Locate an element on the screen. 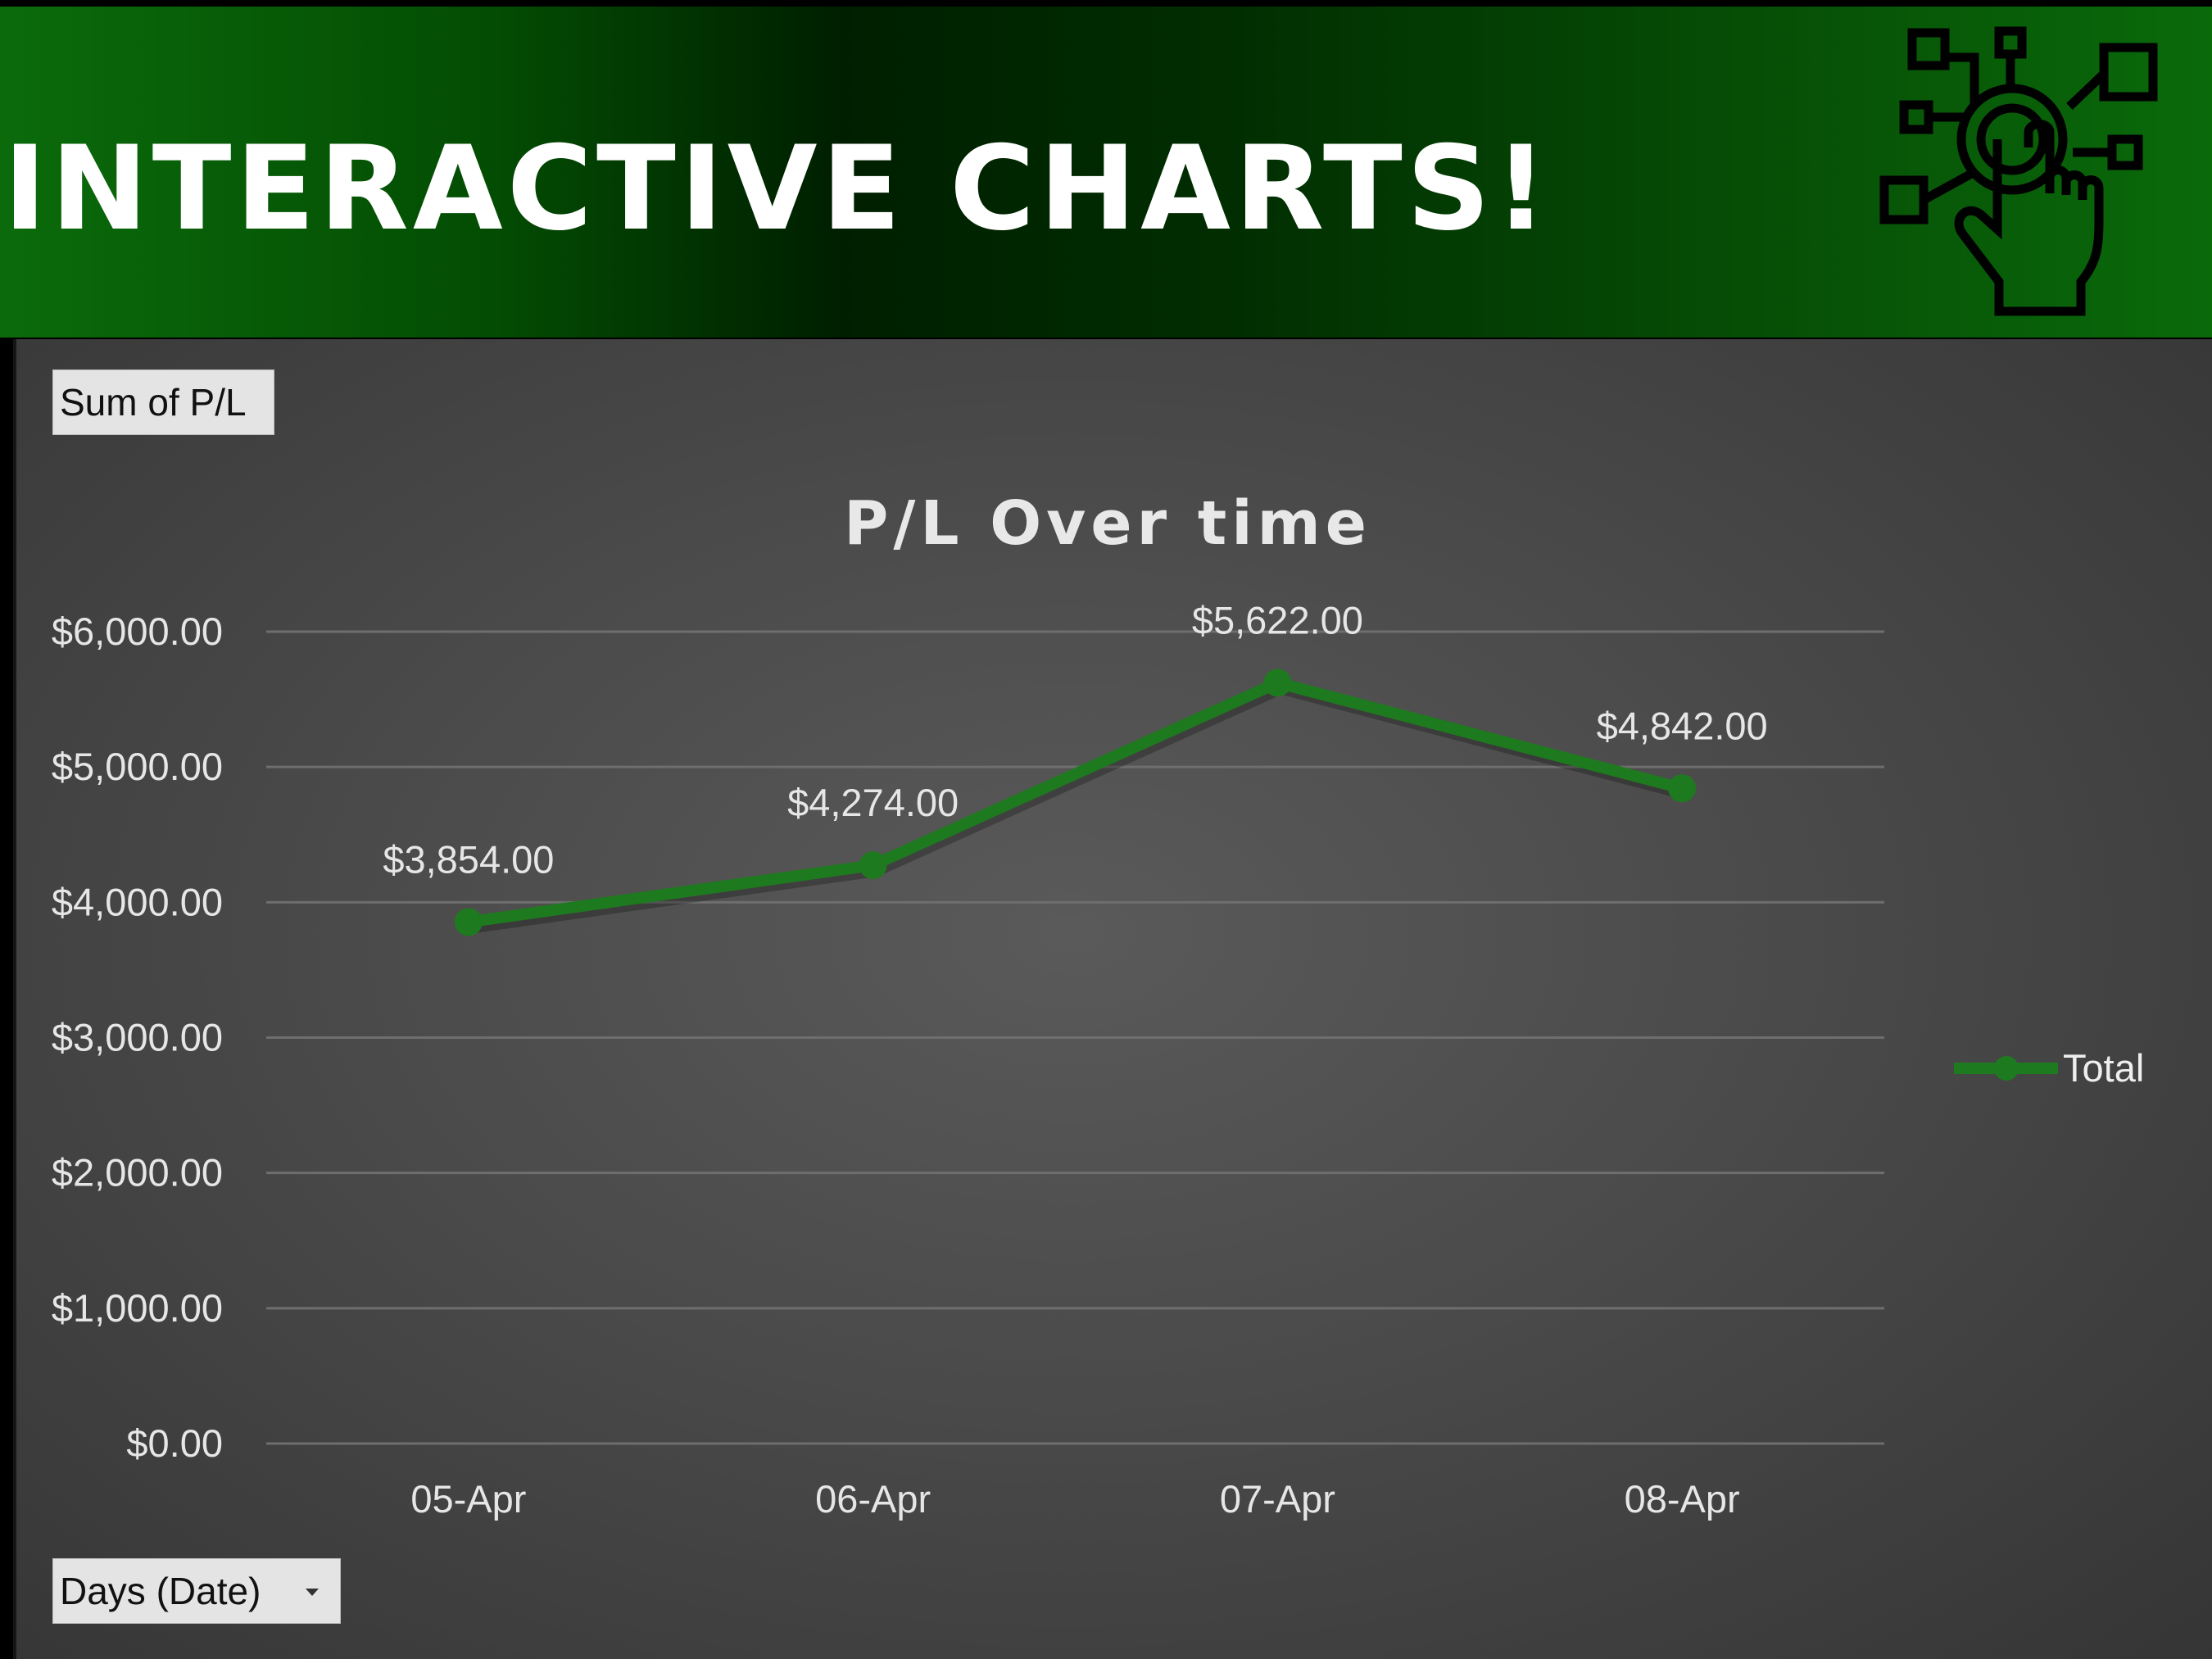 The image size is (2212, 1659). value-field-button: Sum of P/L is located at coordinates (163, 402).